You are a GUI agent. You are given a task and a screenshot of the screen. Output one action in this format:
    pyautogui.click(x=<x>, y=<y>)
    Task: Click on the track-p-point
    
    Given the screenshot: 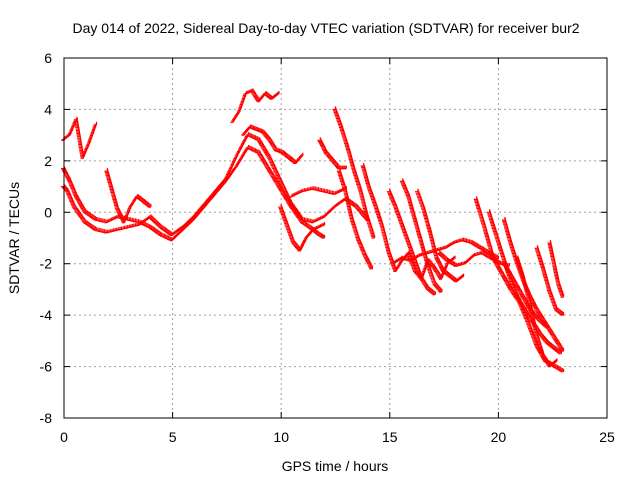 What is the action you would take?
    pyautogui.click(x=481, y=248)
    